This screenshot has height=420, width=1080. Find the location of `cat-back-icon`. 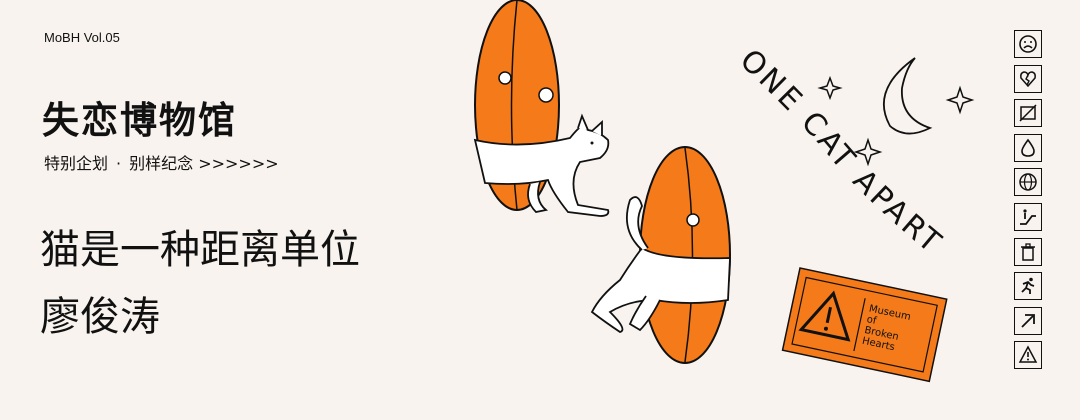

cat-back-icon is located at coordinates (660, 264).